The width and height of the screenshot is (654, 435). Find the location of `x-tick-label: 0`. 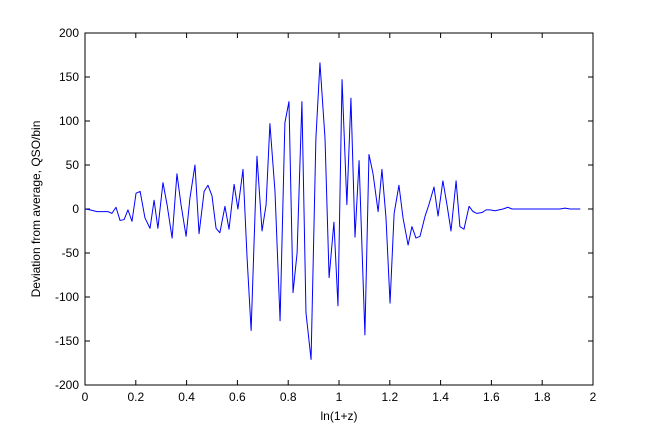

x-tick-label: 0 is located at coordinates (85, 397).